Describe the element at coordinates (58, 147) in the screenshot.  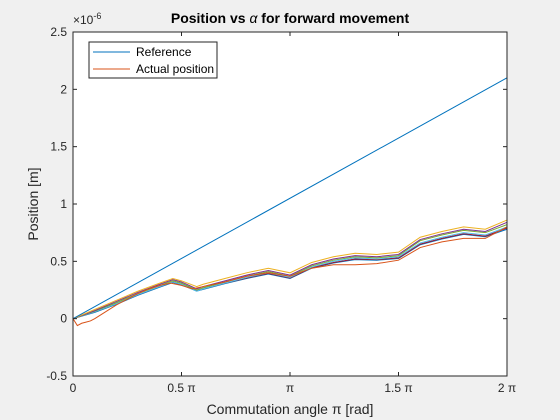
I see `y-tick-label-4: 1.5` at that location.